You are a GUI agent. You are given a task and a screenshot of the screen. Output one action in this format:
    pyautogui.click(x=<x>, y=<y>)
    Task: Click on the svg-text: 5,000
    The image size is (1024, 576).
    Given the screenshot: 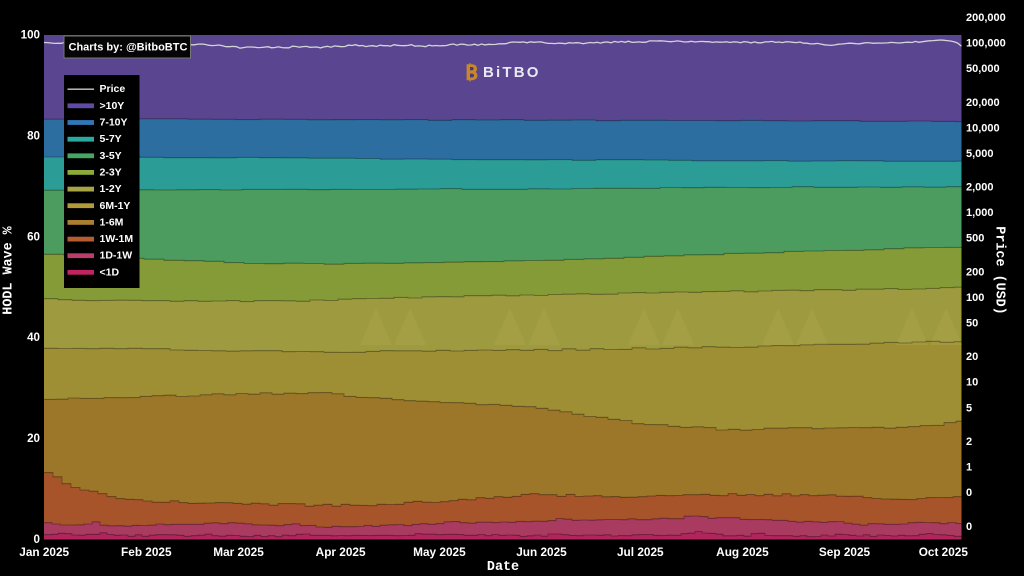 What is the action you would take?
    pyautogui.click(x=980, y=154)
    